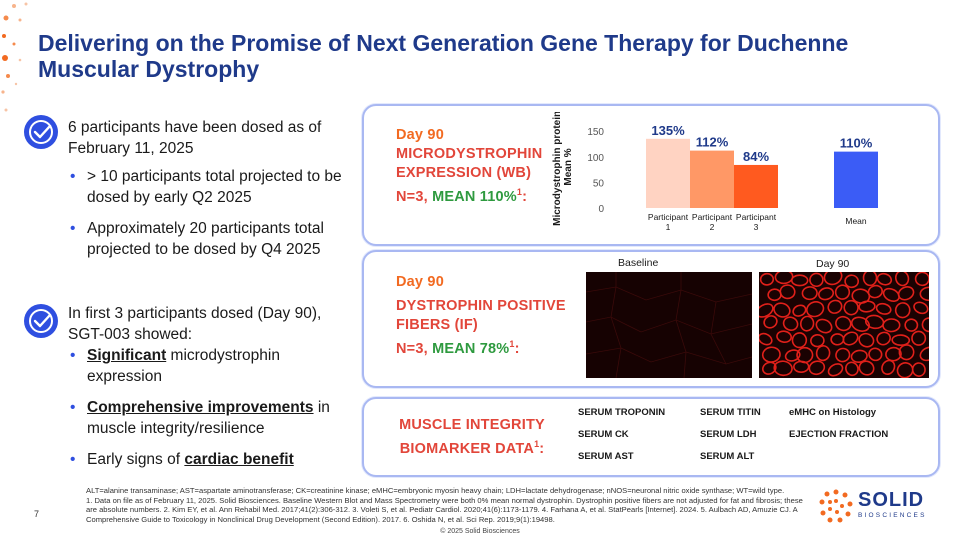  Describe the element at coordinates (14, 57) in the screenshot. I see `decorative-dots` at that location.